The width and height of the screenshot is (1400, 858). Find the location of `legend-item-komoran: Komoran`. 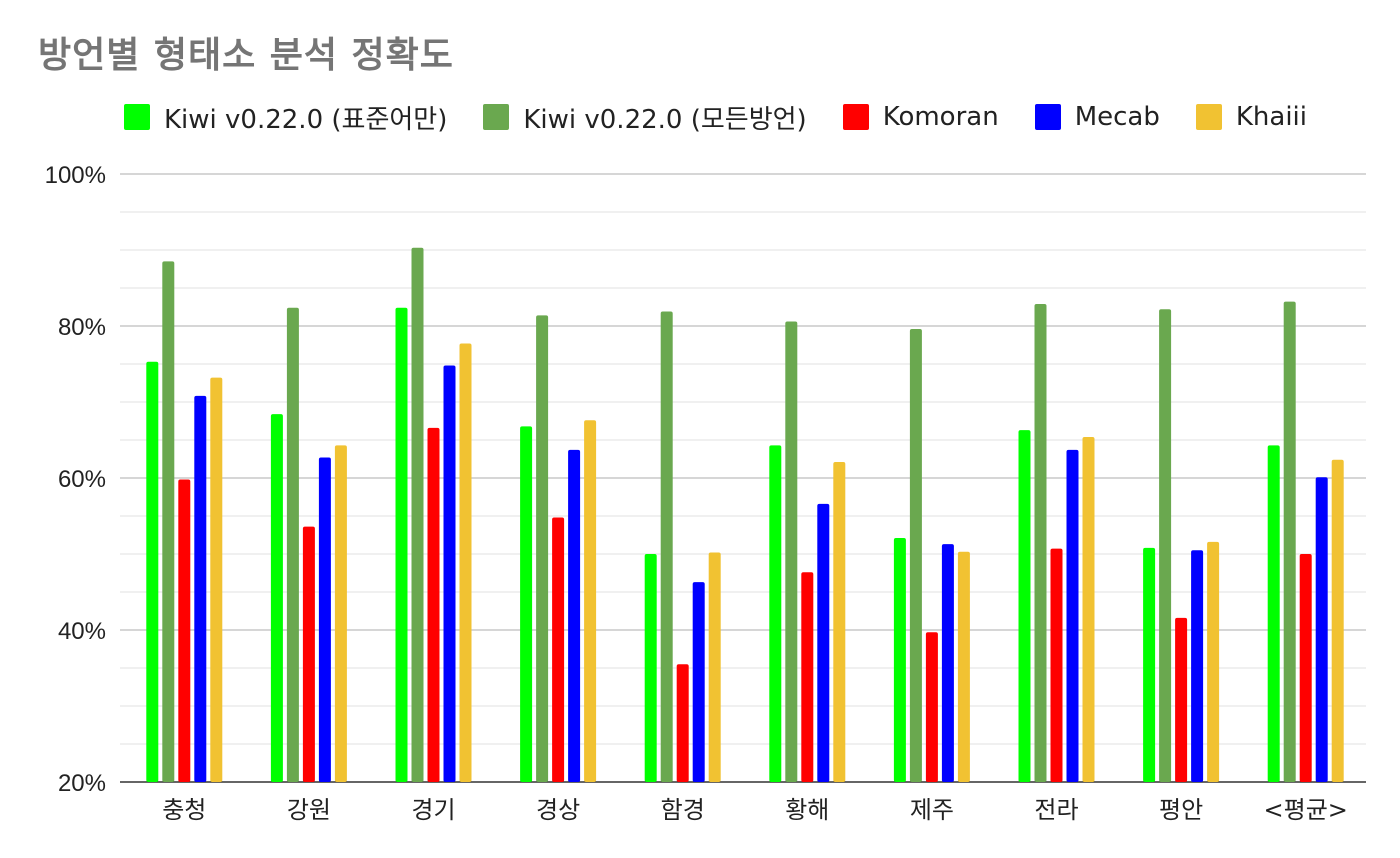

legend-item-komoran: Komoran is located at coordinates (920, 117).